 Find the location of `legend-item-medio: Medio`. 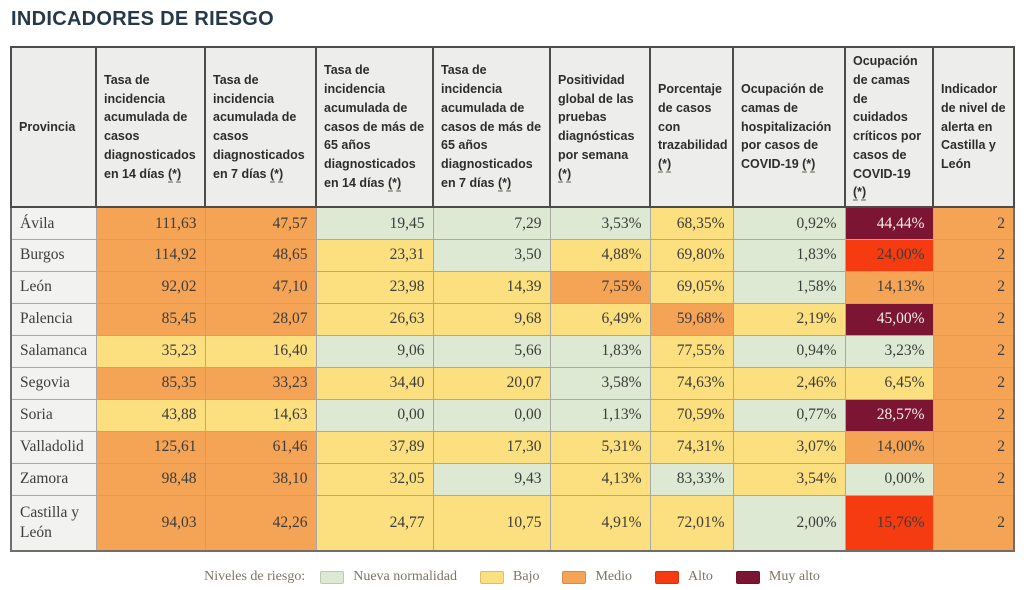

legend-item-medio: Medio is located at coordinates (597, 577).